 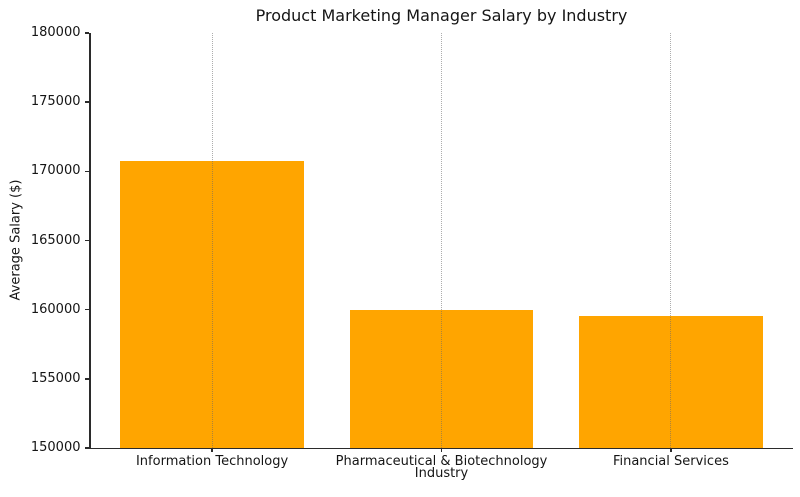 What do you see at coordinates (441, 473) in the screenshot?
I see `x-axis-label: Industry` at bounding box center [441, 473].